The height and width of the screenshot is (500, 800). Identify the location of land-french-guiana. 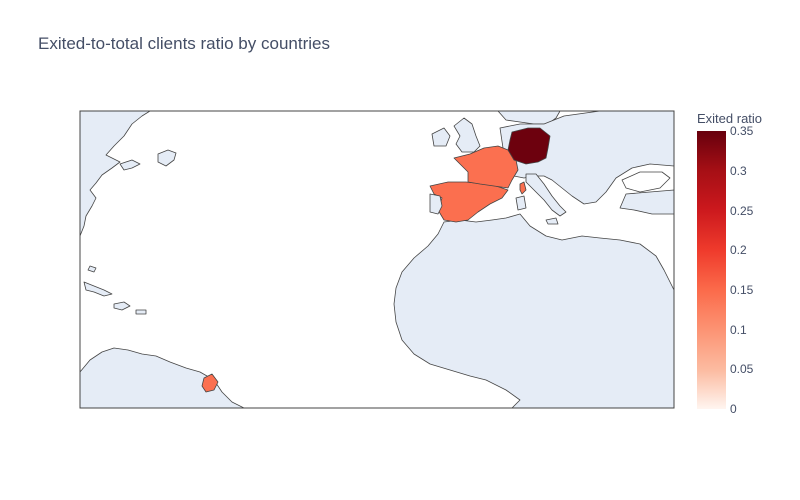
(210, 383).